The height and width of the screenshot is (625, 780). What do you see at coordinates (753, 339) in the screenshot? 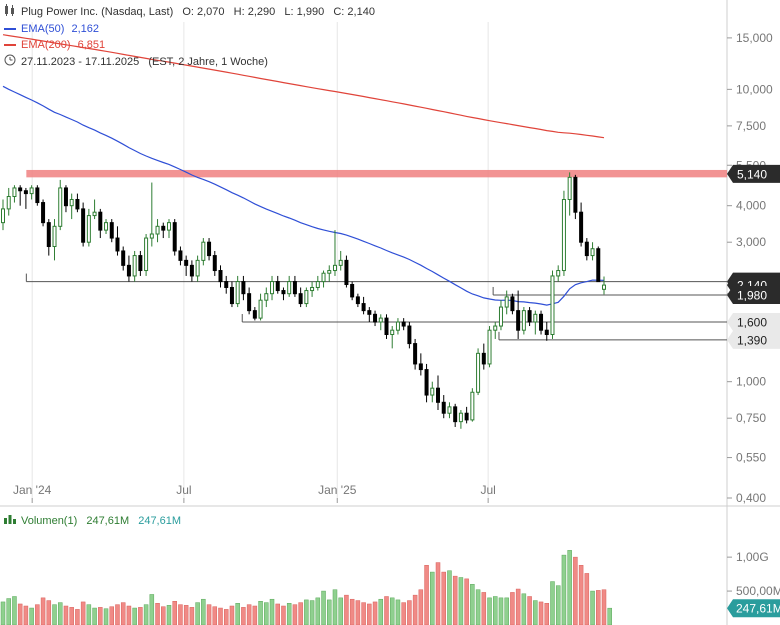
I see `price-tag: 1,390` at bounding box center [753, 339].